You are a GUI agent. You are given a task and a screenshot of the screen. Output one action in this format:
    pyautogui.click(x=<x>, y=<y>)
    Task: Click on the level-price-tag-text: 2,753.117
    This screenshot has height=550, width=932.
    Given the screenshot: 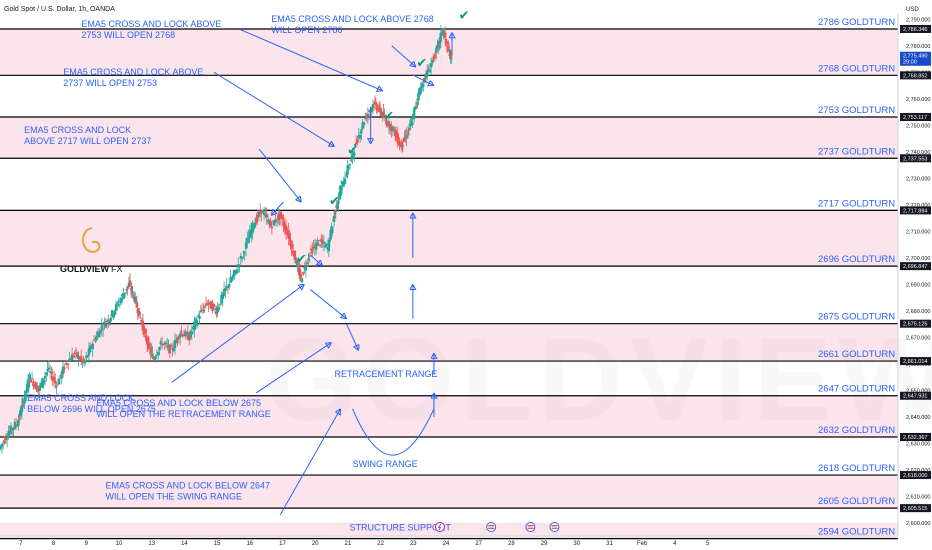 What is the action you would take?
    pyautogui.click(x=915, y=118)
    